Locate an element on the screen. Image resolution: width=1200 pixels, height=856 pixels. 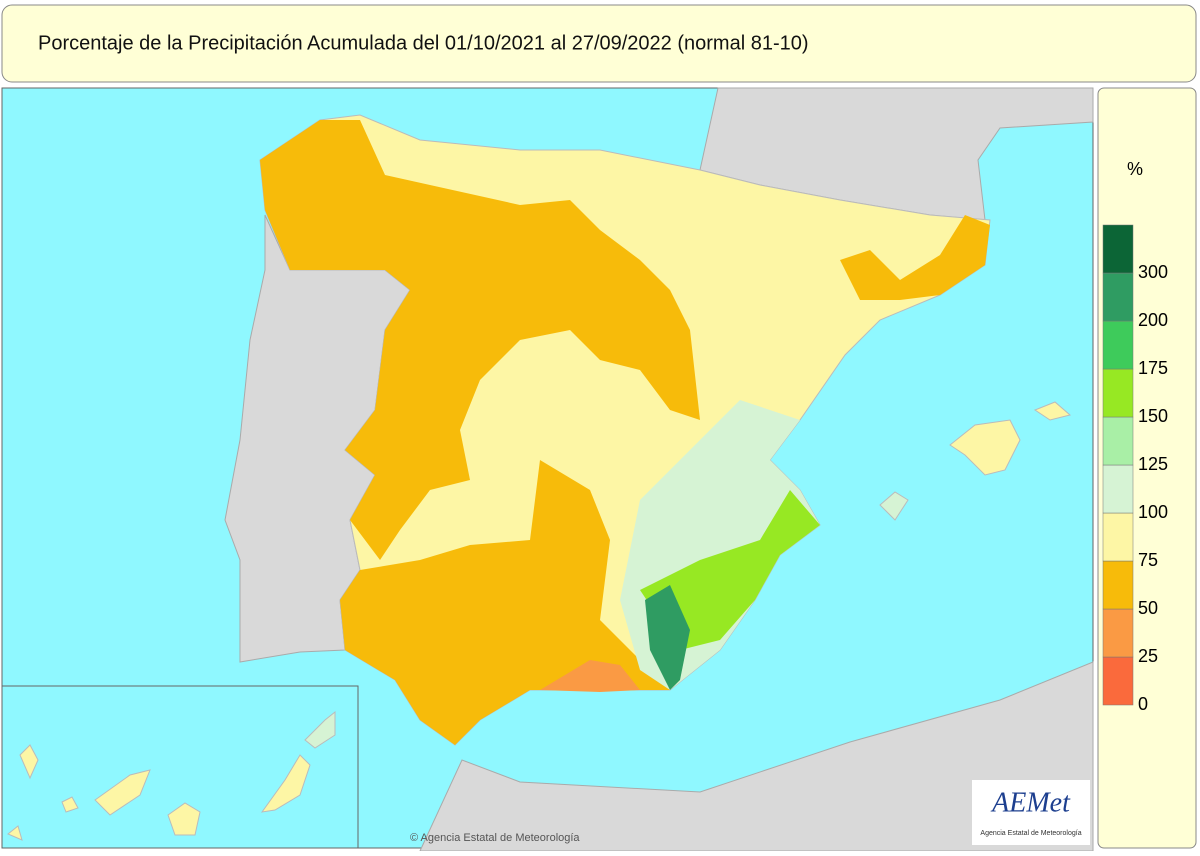
mallorca is located at coordinates (985, 447).